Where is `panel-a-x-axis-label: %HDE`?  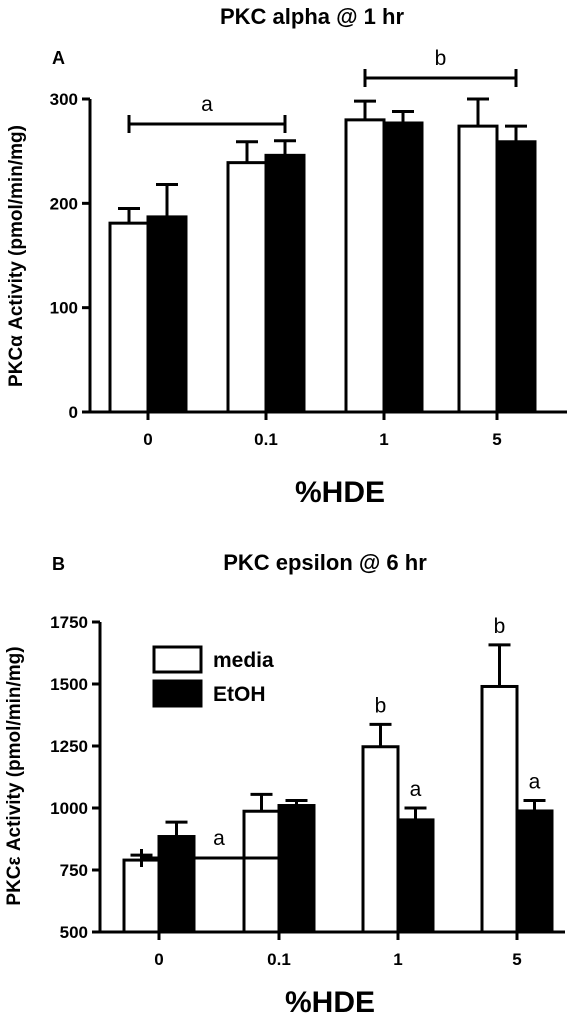 panel-a-x-axis-label: %HDE is located at coordinates (340, 492).